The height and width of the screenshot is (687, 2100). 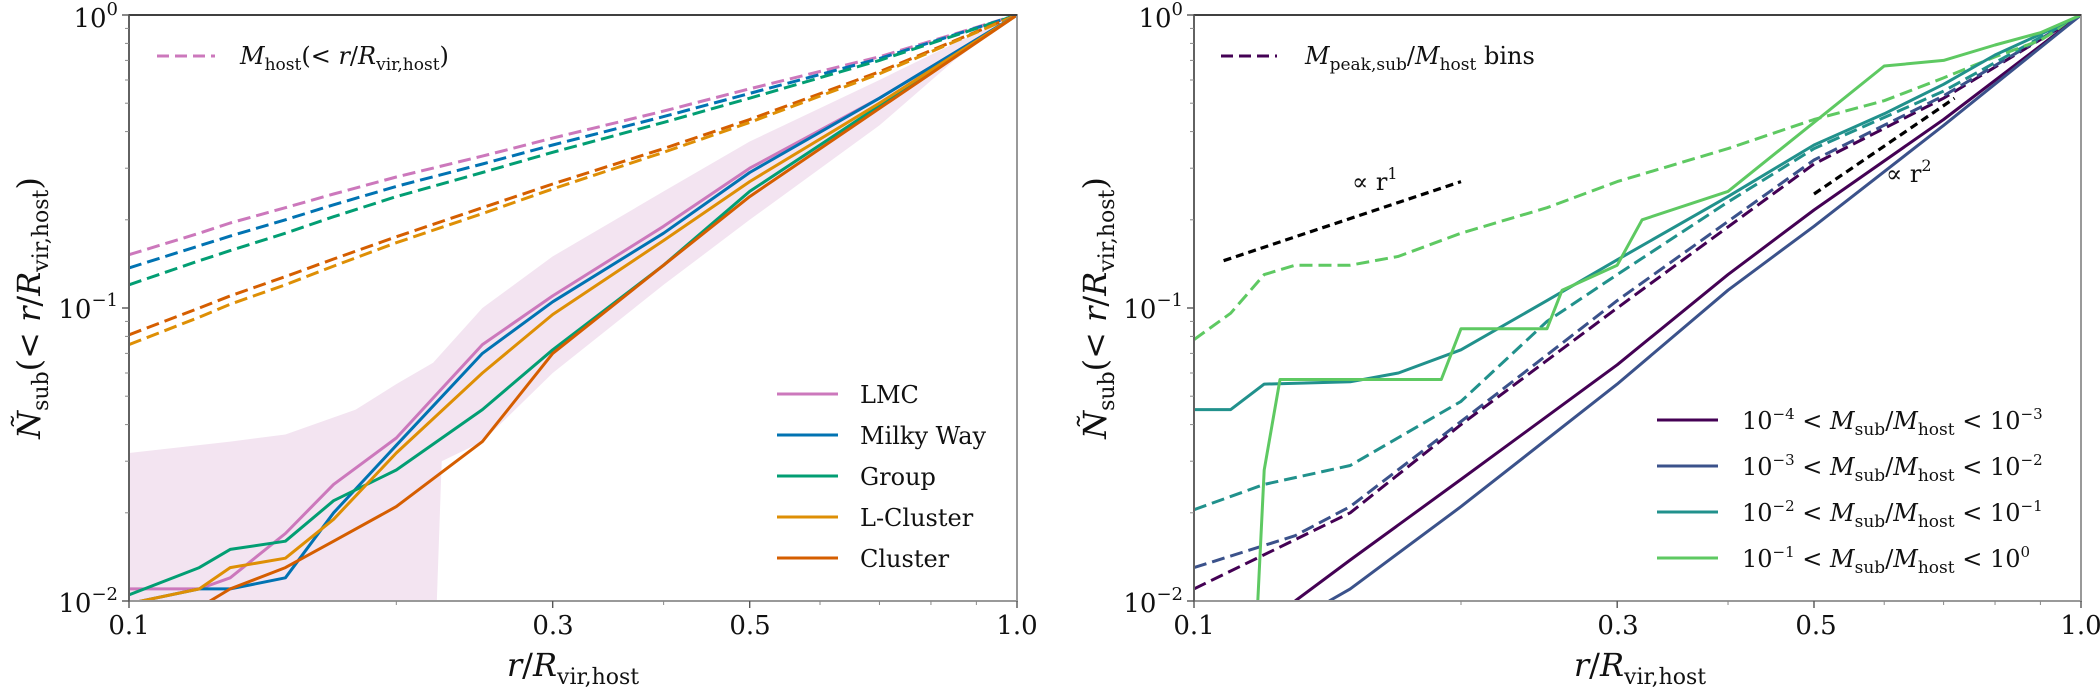 I want to click on legend-label-lmc: LMC, so click(x=889, y=395).